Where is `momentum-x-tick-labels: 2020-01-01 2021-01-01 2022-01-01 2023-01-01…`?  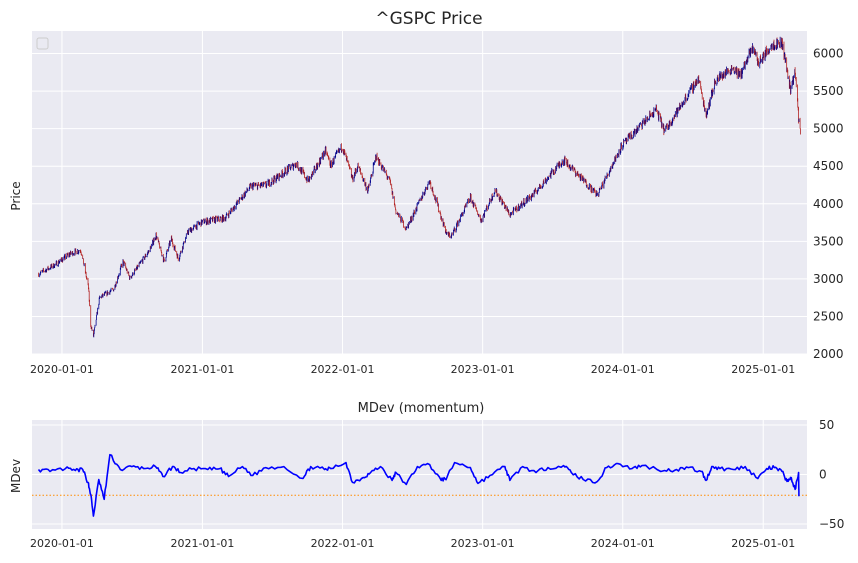
momentum-x-tick-labels: 2020-01-01 2021-01-01 2022-01-01 2023-01-01… is located at coordinates (412, 543).